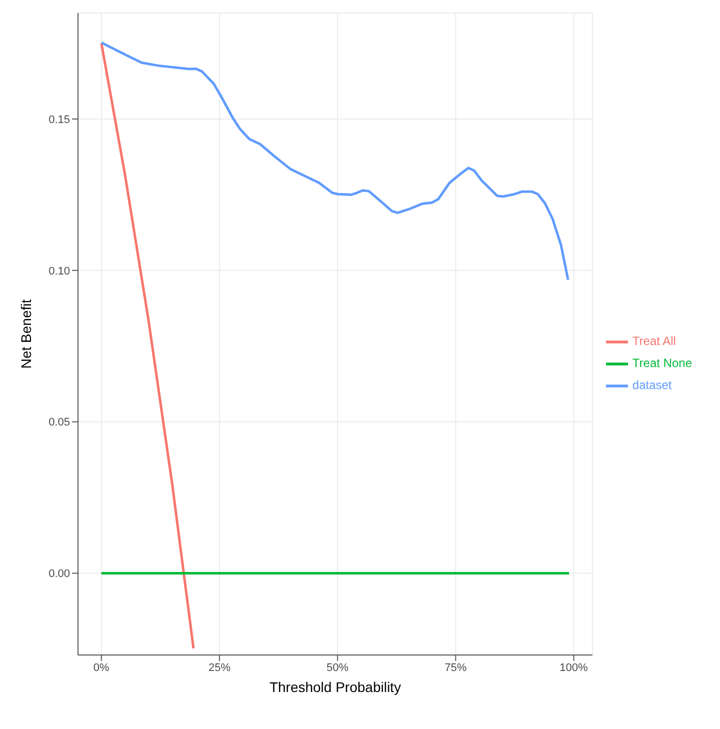  I want to click on y-tick-label: 0.15, so click(59, 120).